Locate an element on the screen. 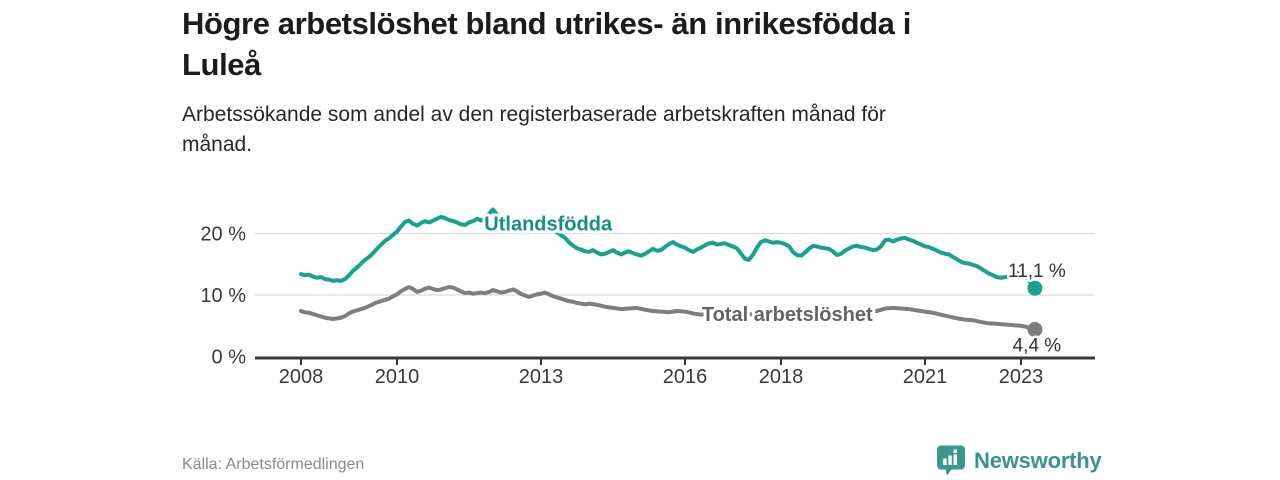 The image size is (1280, 480). x-tick-label-2010: 2010 is located at coordinates (397, 377).